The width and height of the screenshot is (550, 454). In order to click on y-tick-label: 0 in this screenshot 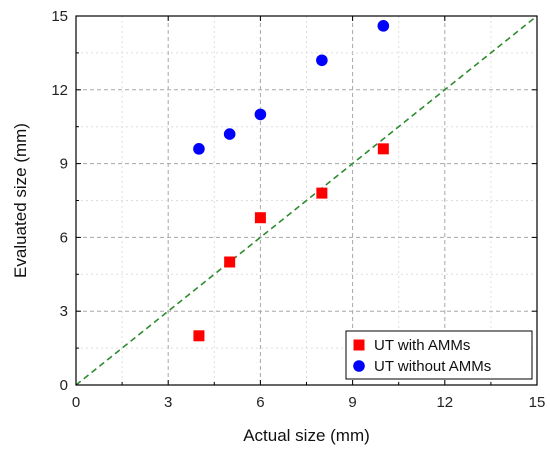, I will do `click(64, 385)`.